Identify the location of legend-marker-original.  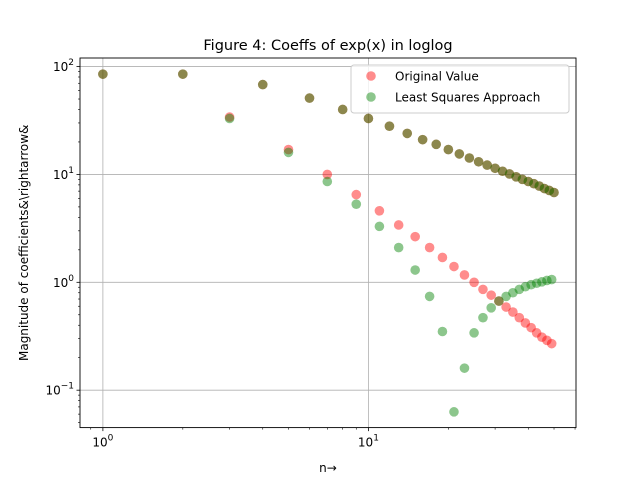
(371, 76).